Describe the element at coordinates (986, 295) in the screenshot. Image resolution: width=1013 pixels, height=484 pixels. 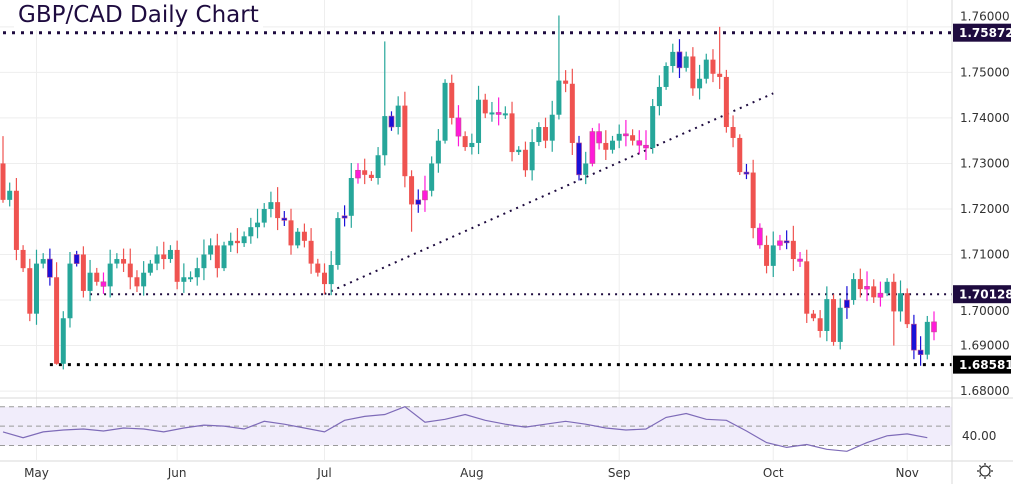
I see `level-label: 1.70128` at that location.